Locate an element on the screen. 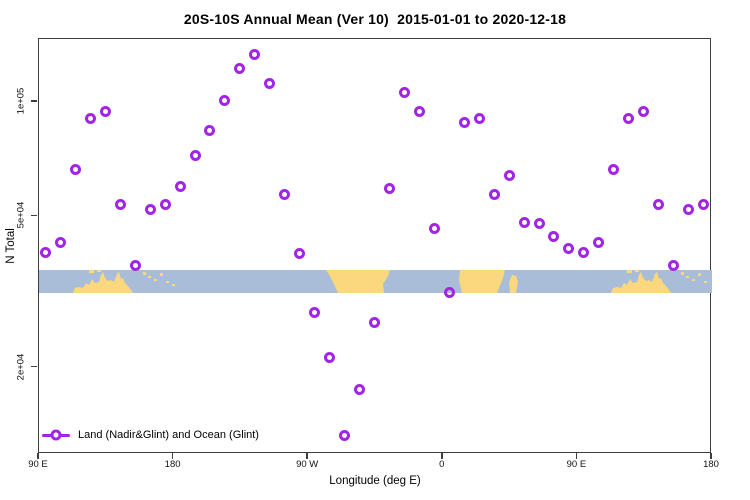 Image resolution: width=750 pixels, height=500 pixels. x-tick-label: 90 W is located at coordinates (307, 464).